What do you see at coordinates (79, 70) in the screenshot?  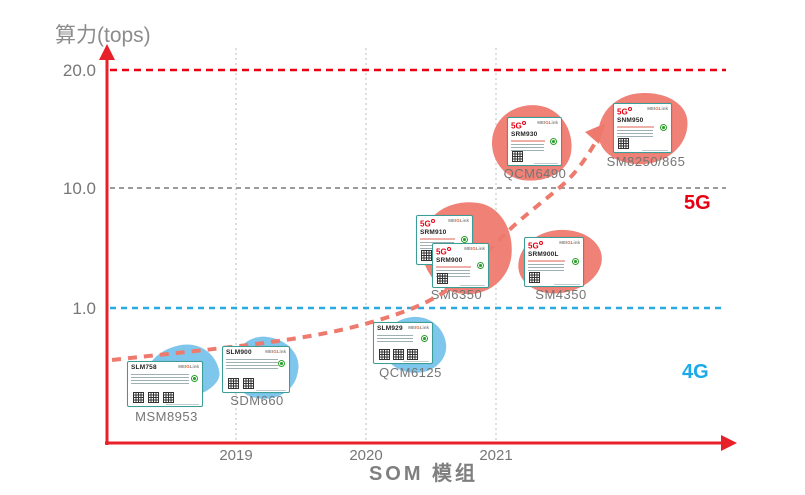 I see `y-tick-20: 20.0` at bounding box center [79, 70].